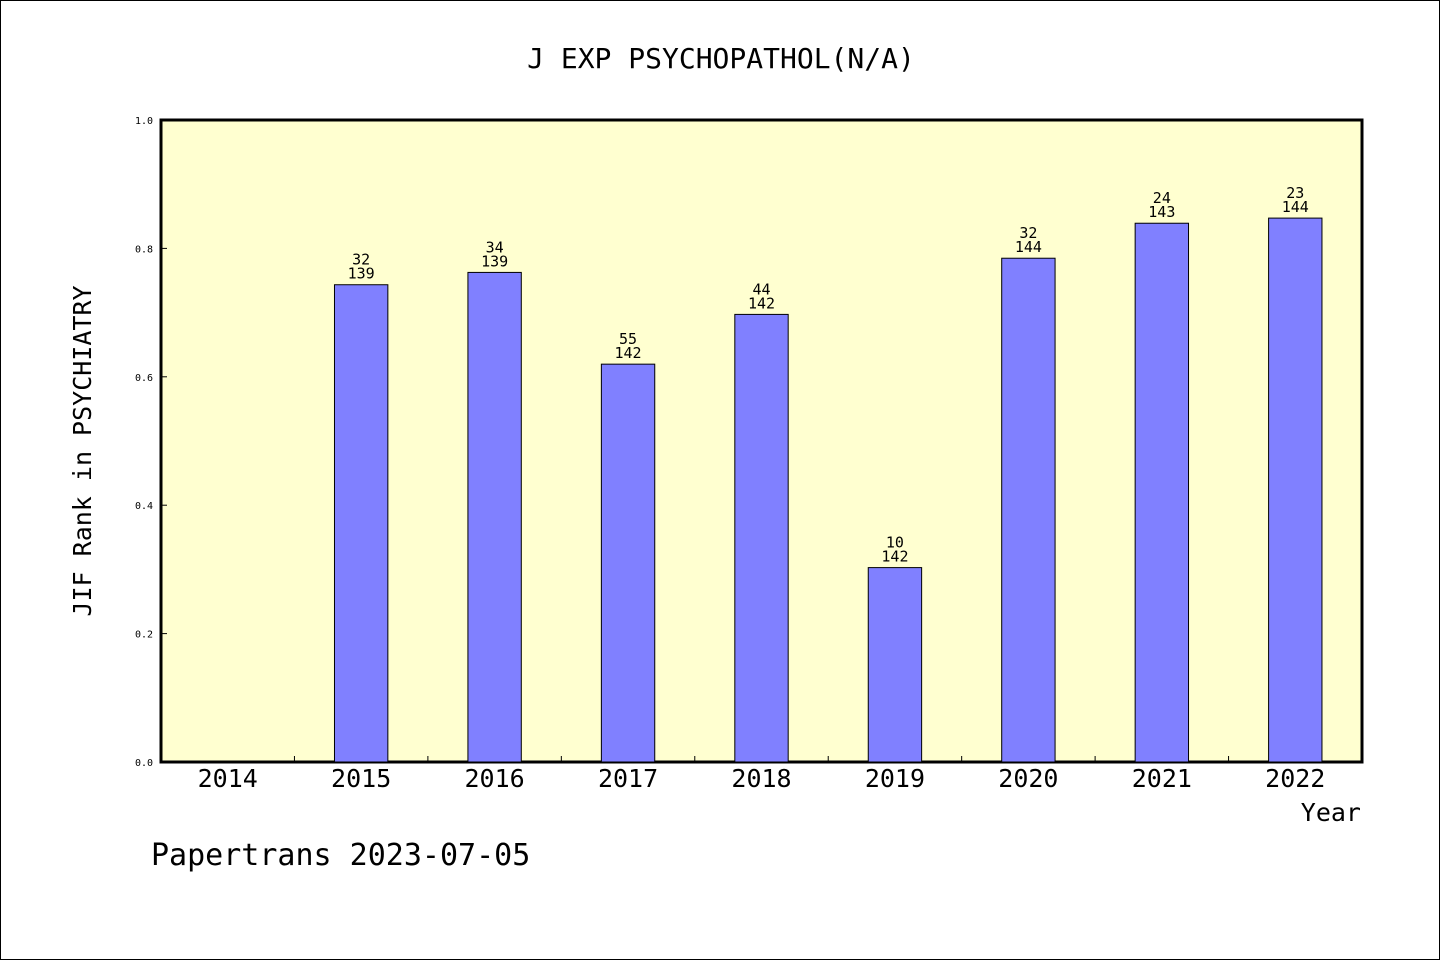 This screenshot has height=961, width=1440. Describe the element at coordinates (1162, 198) in the screenshot. I see `bar-rank-label: 24` at that location.